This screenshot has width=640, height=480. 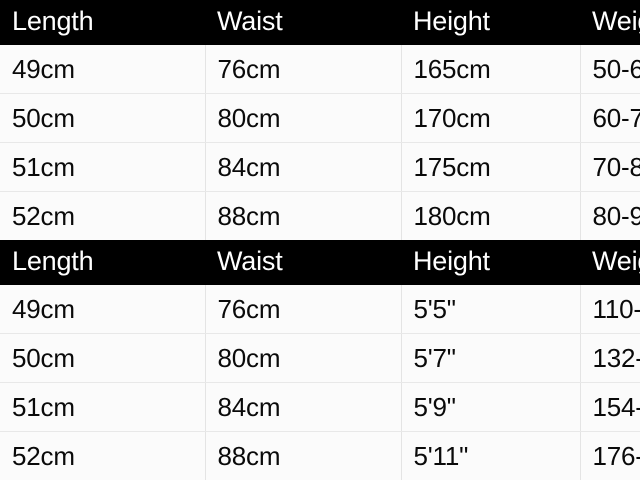 What do you see at coordinates (610, 455) in the screenshot?
I see `cell-weight: 176-198lbs` at bounding box center [610, 455].